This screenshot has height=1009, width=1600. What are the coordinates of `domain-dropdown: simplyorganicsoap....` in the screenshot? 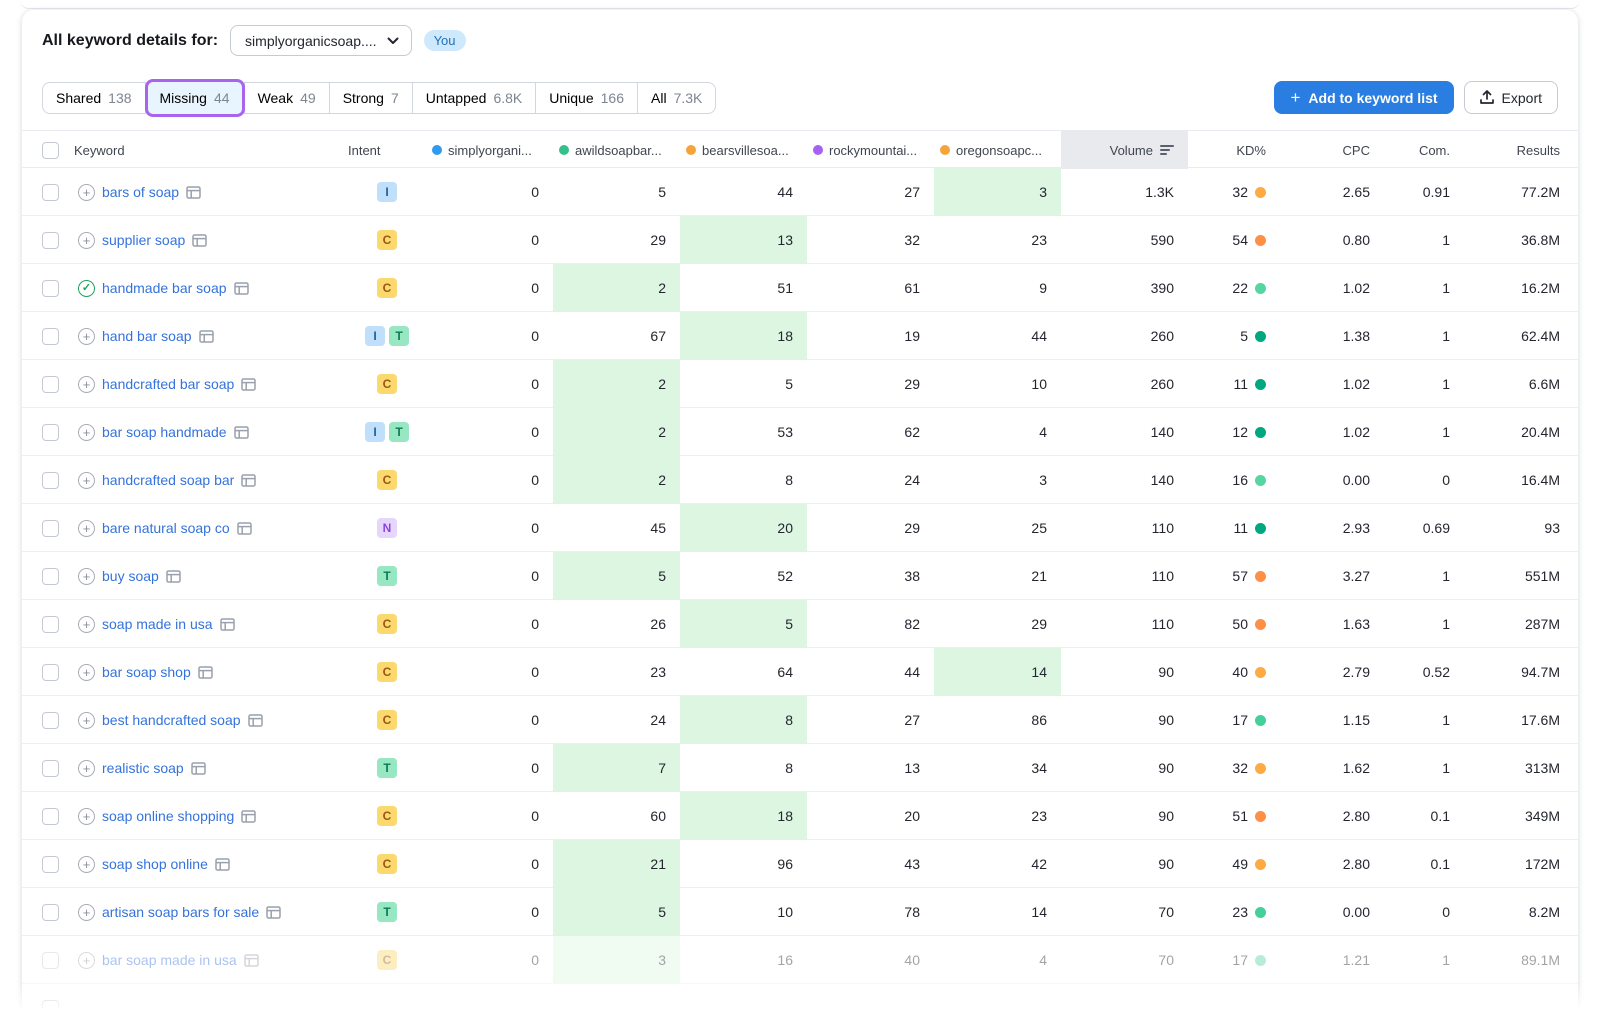 It's located at (321, 40).